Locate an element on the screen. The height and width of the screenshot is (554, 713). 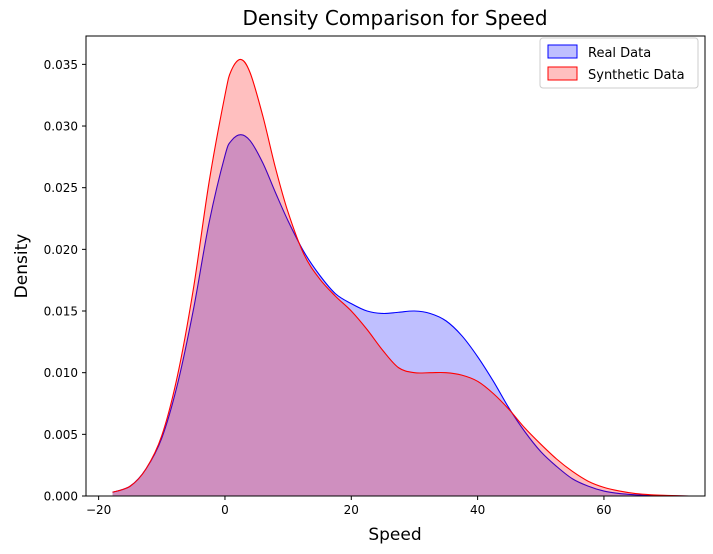
x-axis-label: Speed is located at coordinates (394, 535).